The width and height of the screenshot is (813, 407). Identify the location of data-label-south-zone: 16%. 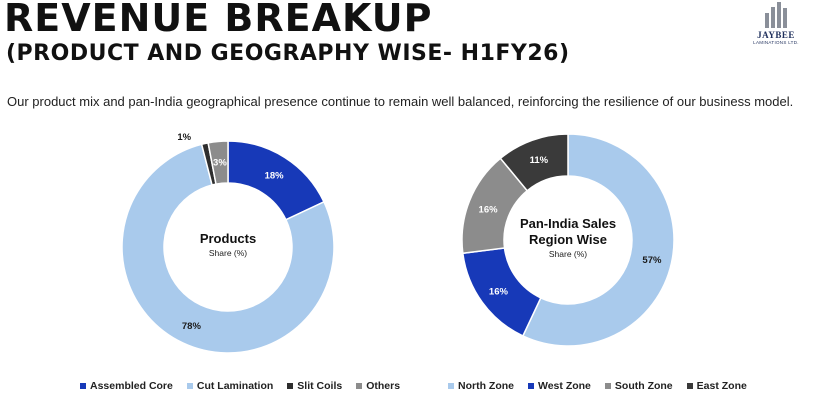
(489, 209).